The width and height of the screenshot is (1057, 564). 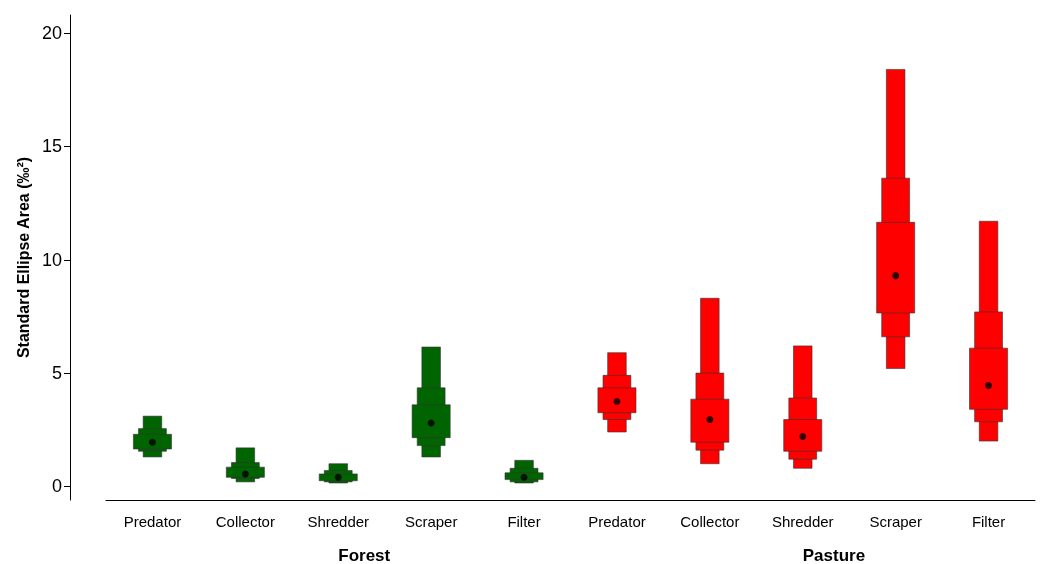 What do you see at coordinates (56, 373) in the screenshot?
I see `y-tick-label: 5` at bounding box center [56, 373].